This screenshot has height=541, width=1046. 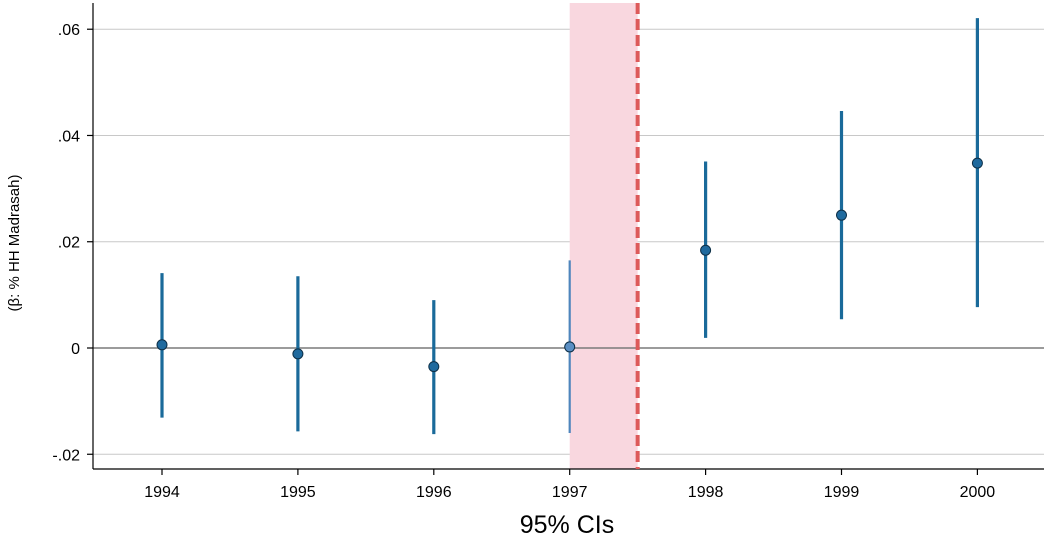 I want to click on x-tick-label-4: 1998, so click(x=706, y=492).